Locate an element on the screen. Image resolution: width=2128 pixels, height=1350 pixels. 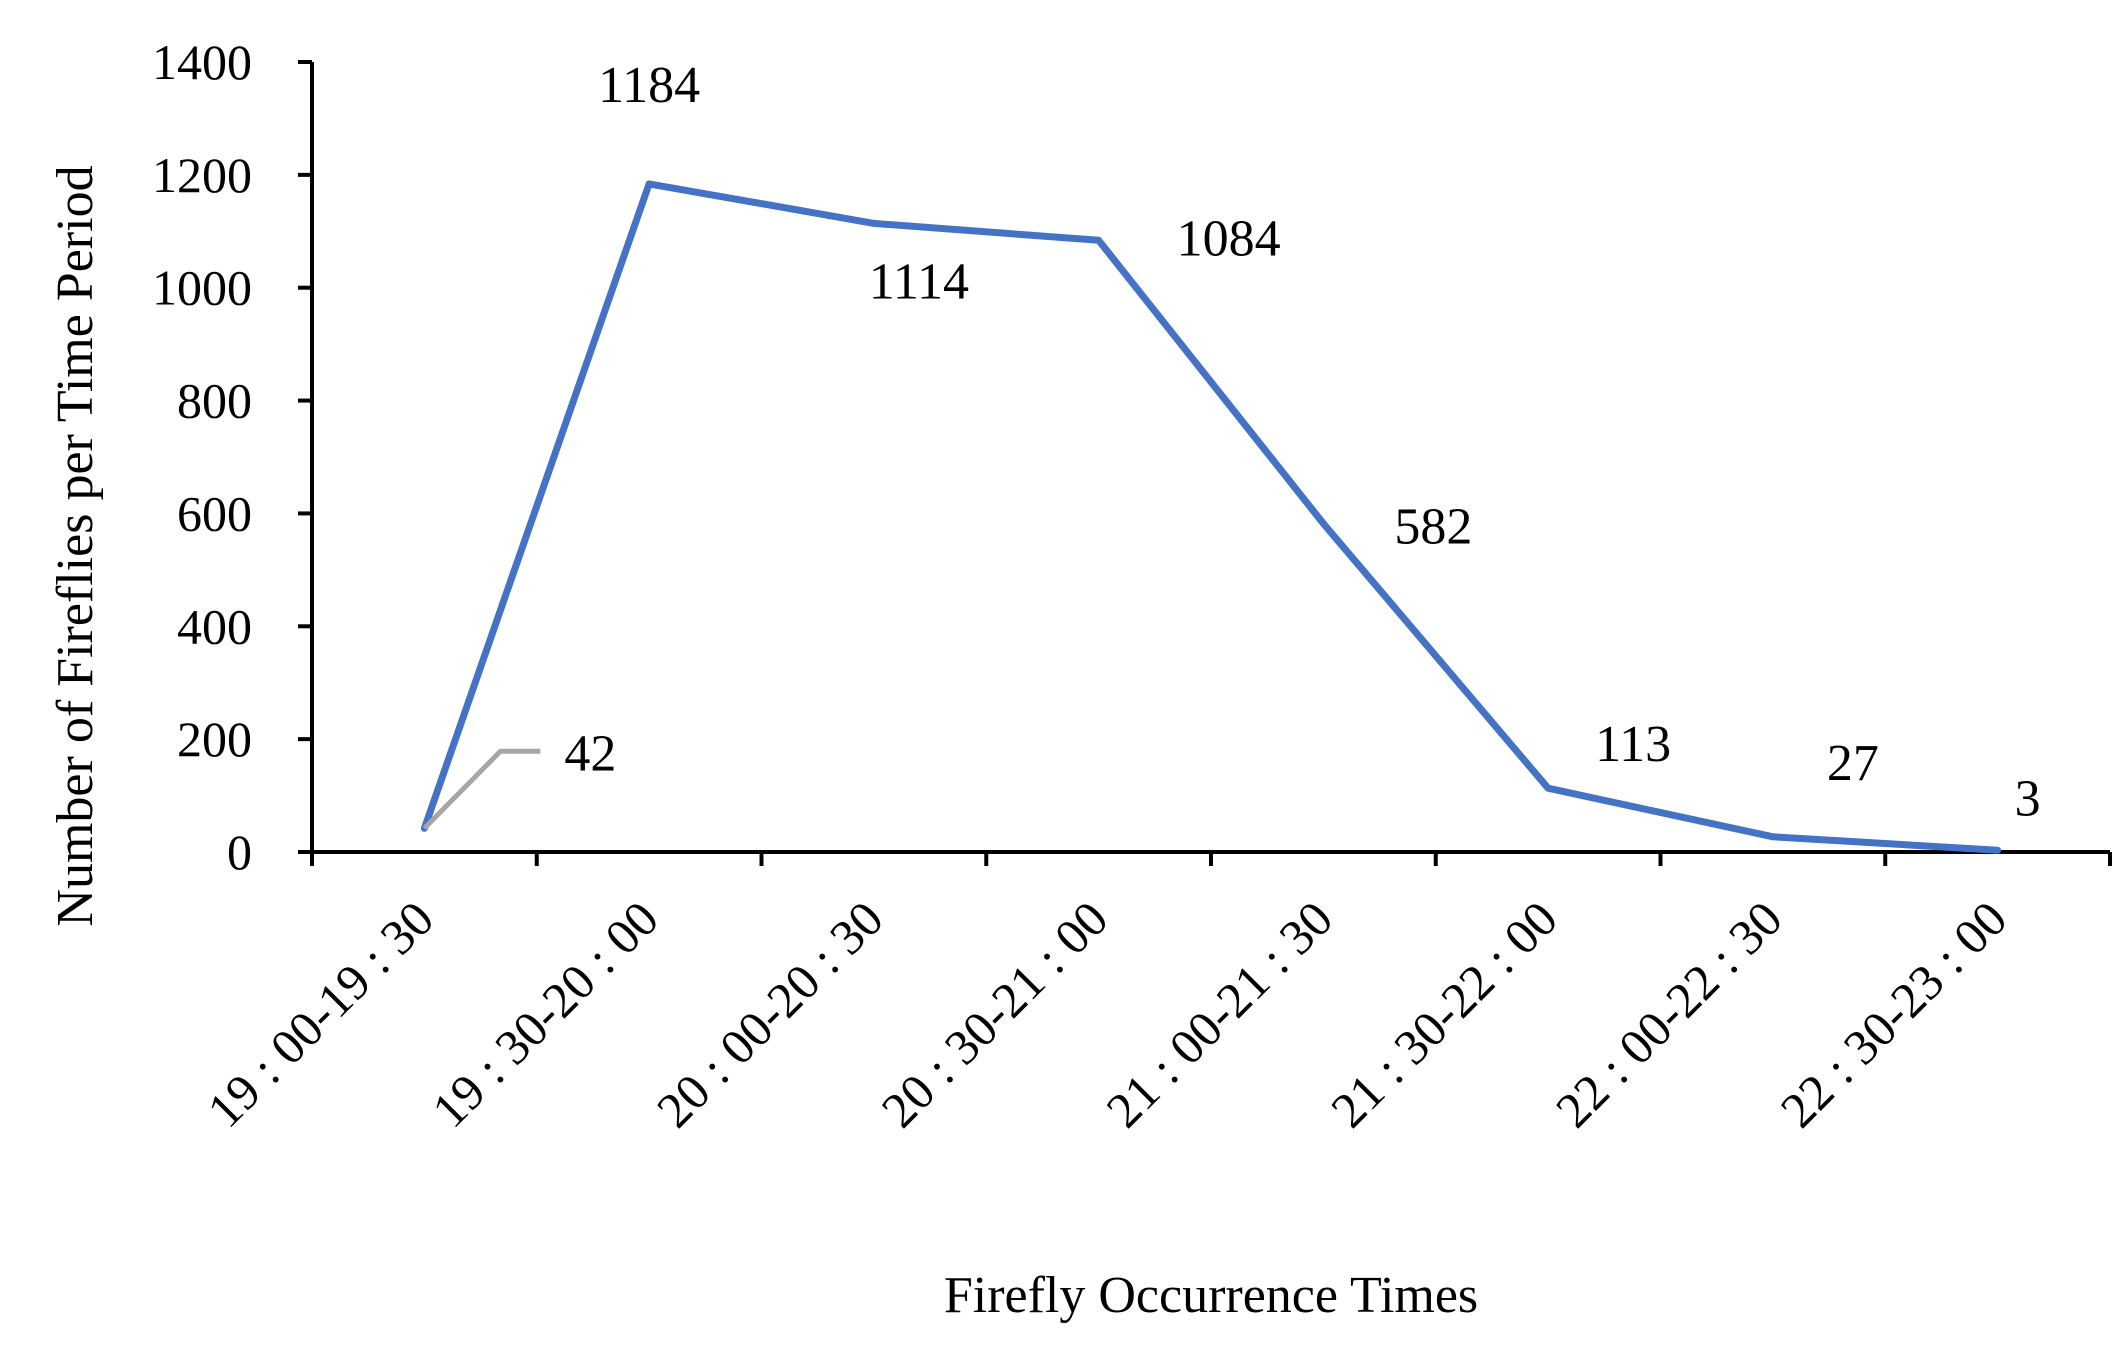
y-tick-label: 1200 is located at coordinates (202, 175).